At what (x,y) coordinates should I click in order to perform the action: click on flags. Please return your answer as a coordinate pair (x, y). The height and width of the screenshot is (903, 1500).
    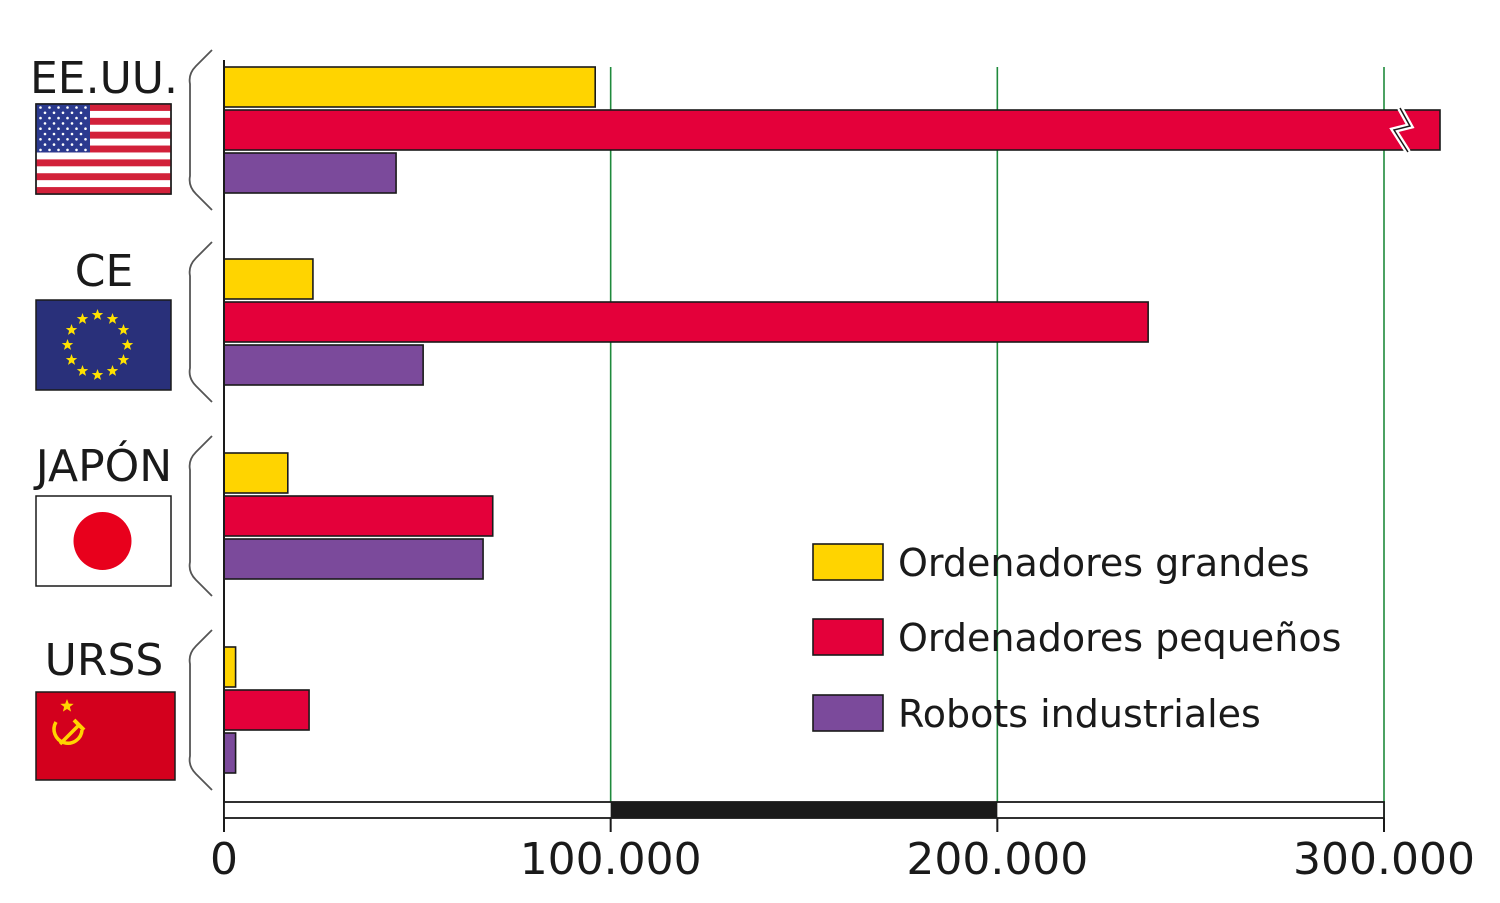
    Looking at the image, I should click on (105, 442).